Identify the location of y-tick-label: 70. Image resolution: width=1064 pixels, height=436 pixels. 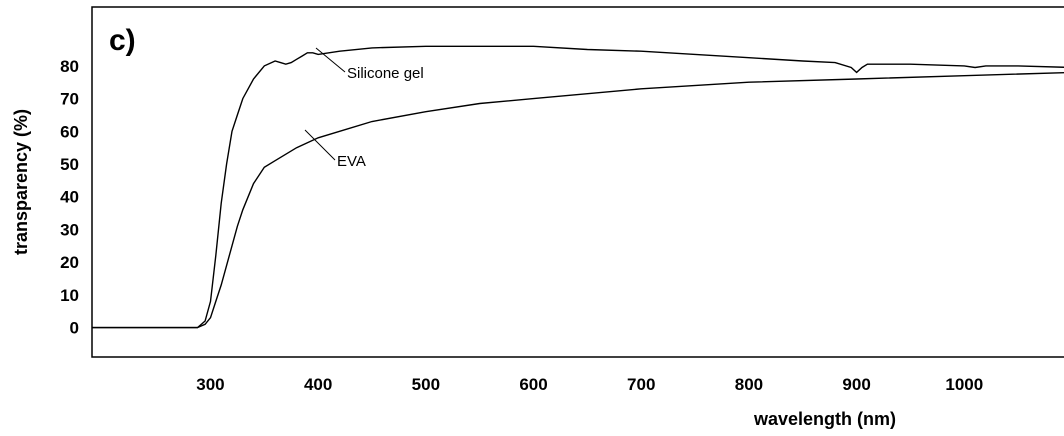
(69, 99).